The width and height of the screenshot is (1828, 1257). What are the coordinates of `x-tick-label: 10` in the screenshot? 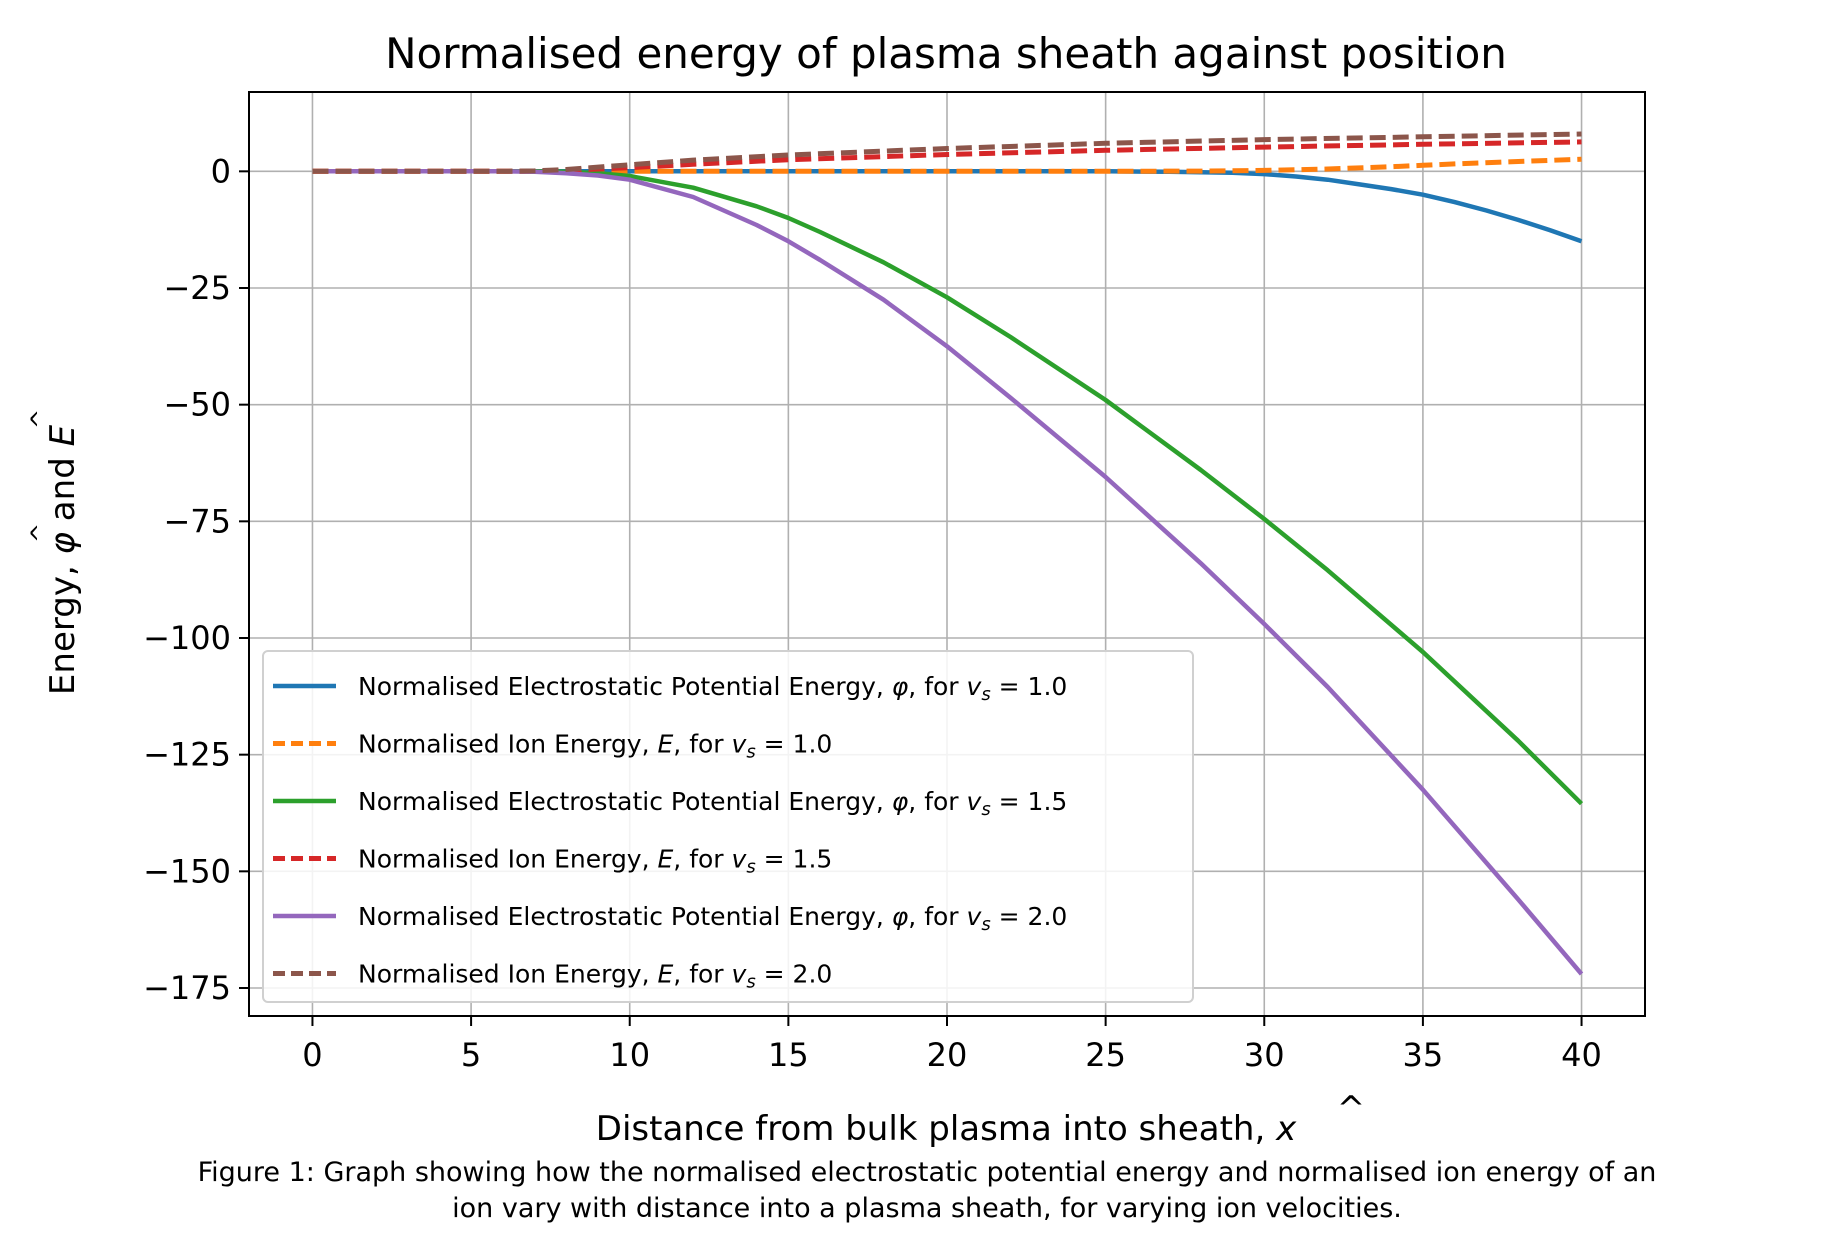 It's located at (629, 1055).